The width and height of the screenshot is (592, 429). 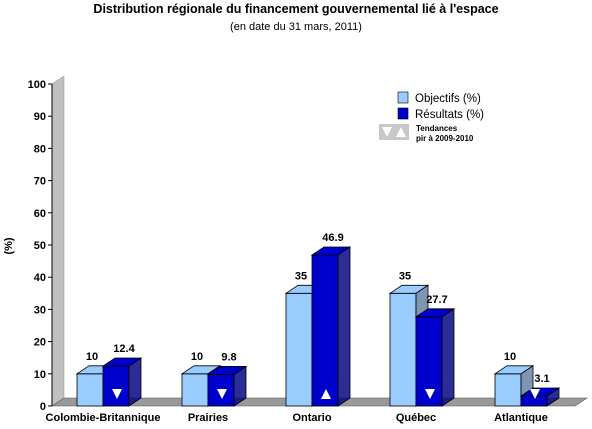 What do you see at coordinates (394, 132) in the screenshot?
I see `legend-swatch-trends` at bounding box center [394, 132].